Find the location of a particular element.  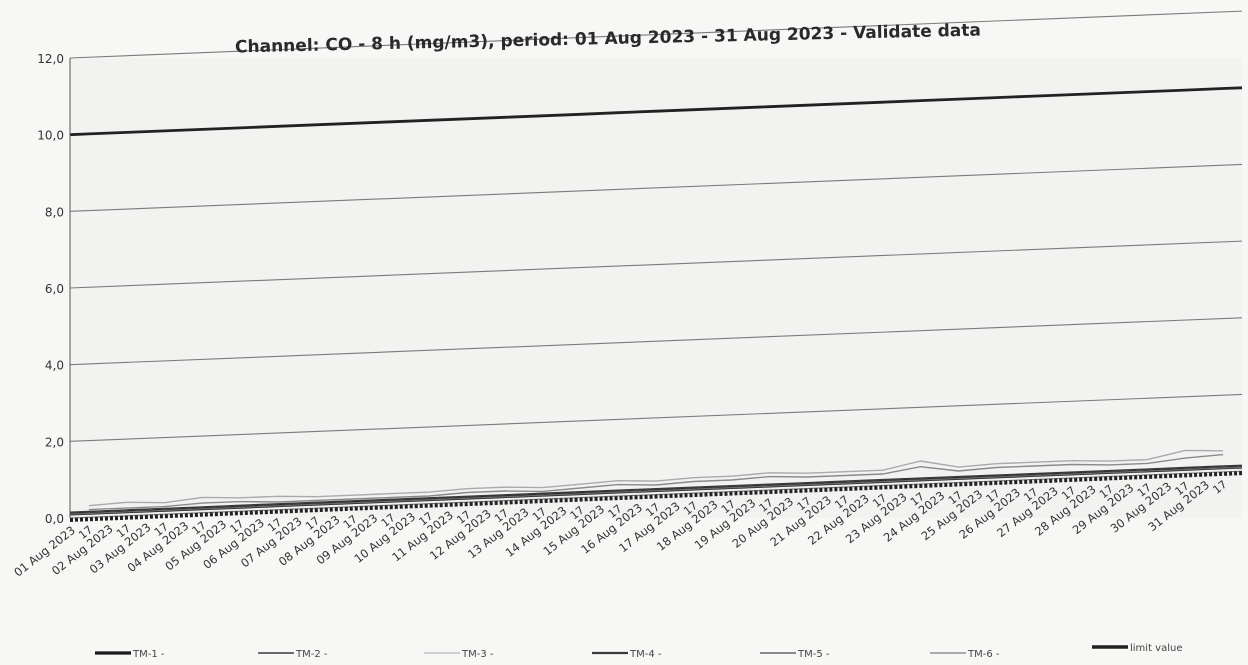

y-tick-label: 8,0 is located at coordinates (54, 212).